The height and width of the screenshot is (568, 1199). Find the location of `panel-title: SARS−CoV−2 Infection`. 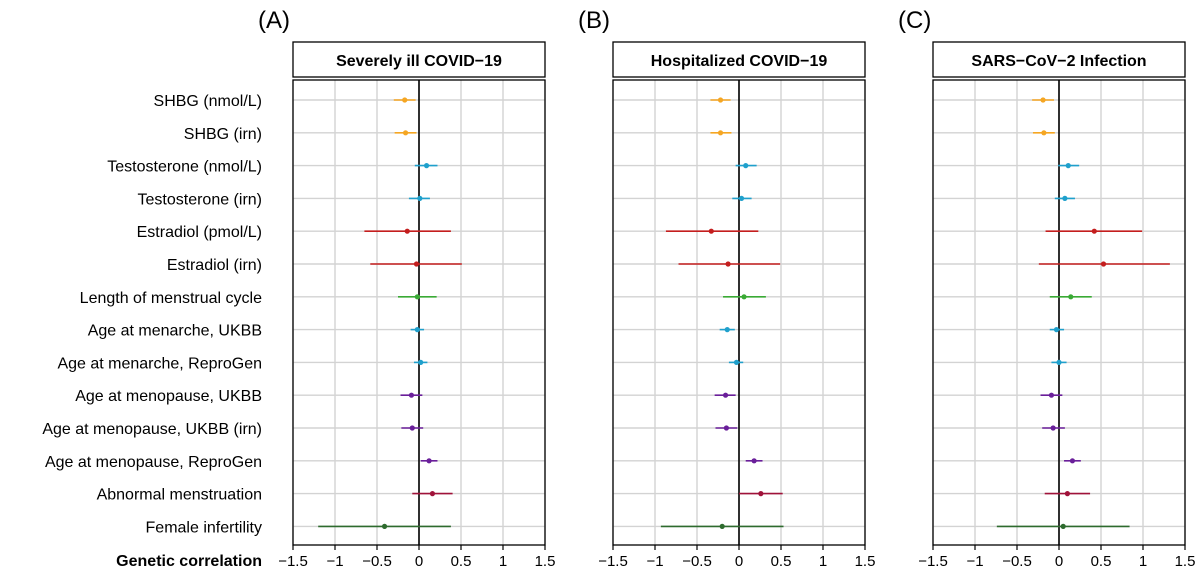

panel-title: SARS−CoV−2 Infection is located at coordinates (1058, 61).